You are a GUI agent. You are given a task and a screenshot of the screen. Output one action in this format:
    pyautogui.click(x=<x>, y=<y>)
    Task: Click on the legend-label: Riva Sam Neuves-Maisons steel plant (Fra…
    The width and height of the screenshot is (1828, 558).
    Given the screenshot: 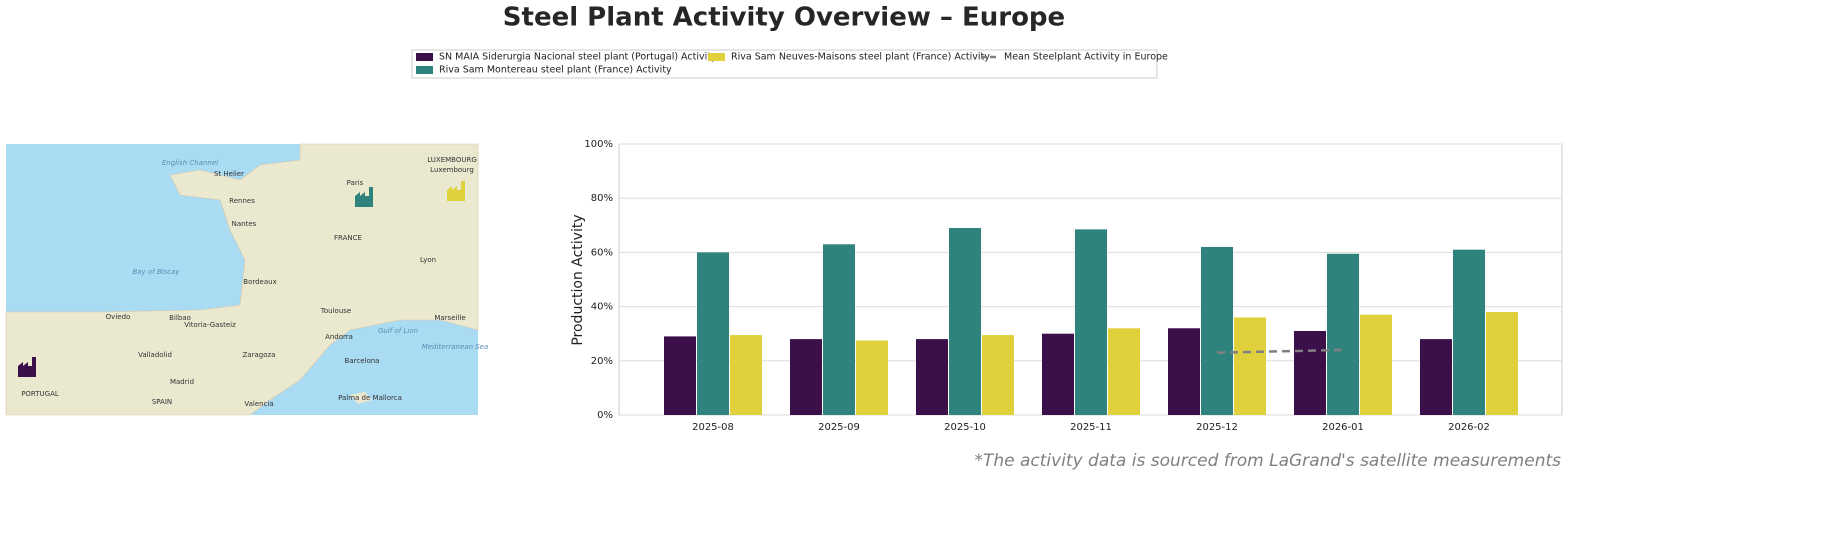 What is the action you would take?
    pyautogui.click(x=860, y=57)
    